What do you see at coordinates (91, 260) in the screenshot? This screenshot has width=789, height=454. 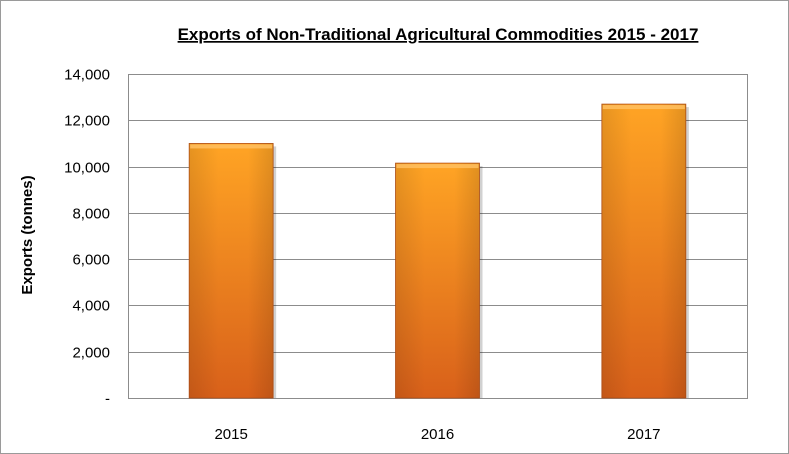 I see `y-tick-label: 6,000` at bounding box center [91, 260].